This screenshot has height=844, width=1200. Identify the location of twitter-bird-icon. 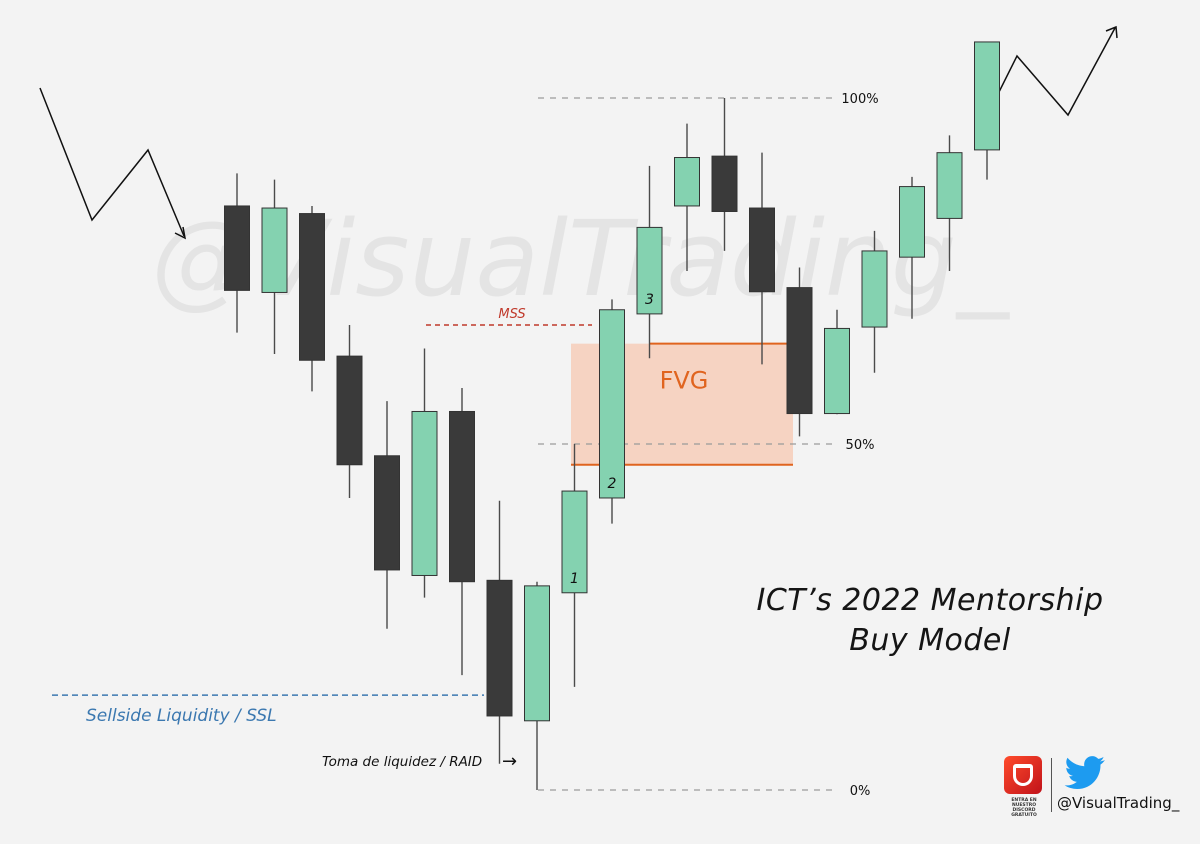
(1085, 773).